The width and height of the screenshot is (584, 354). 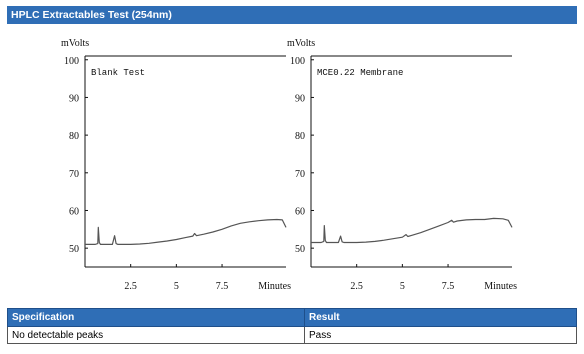 What do you see at coordinates (118, 73) in the screenshot?
I see `chart-annotation-1: Blank Test` at bounding box center [118, 73].